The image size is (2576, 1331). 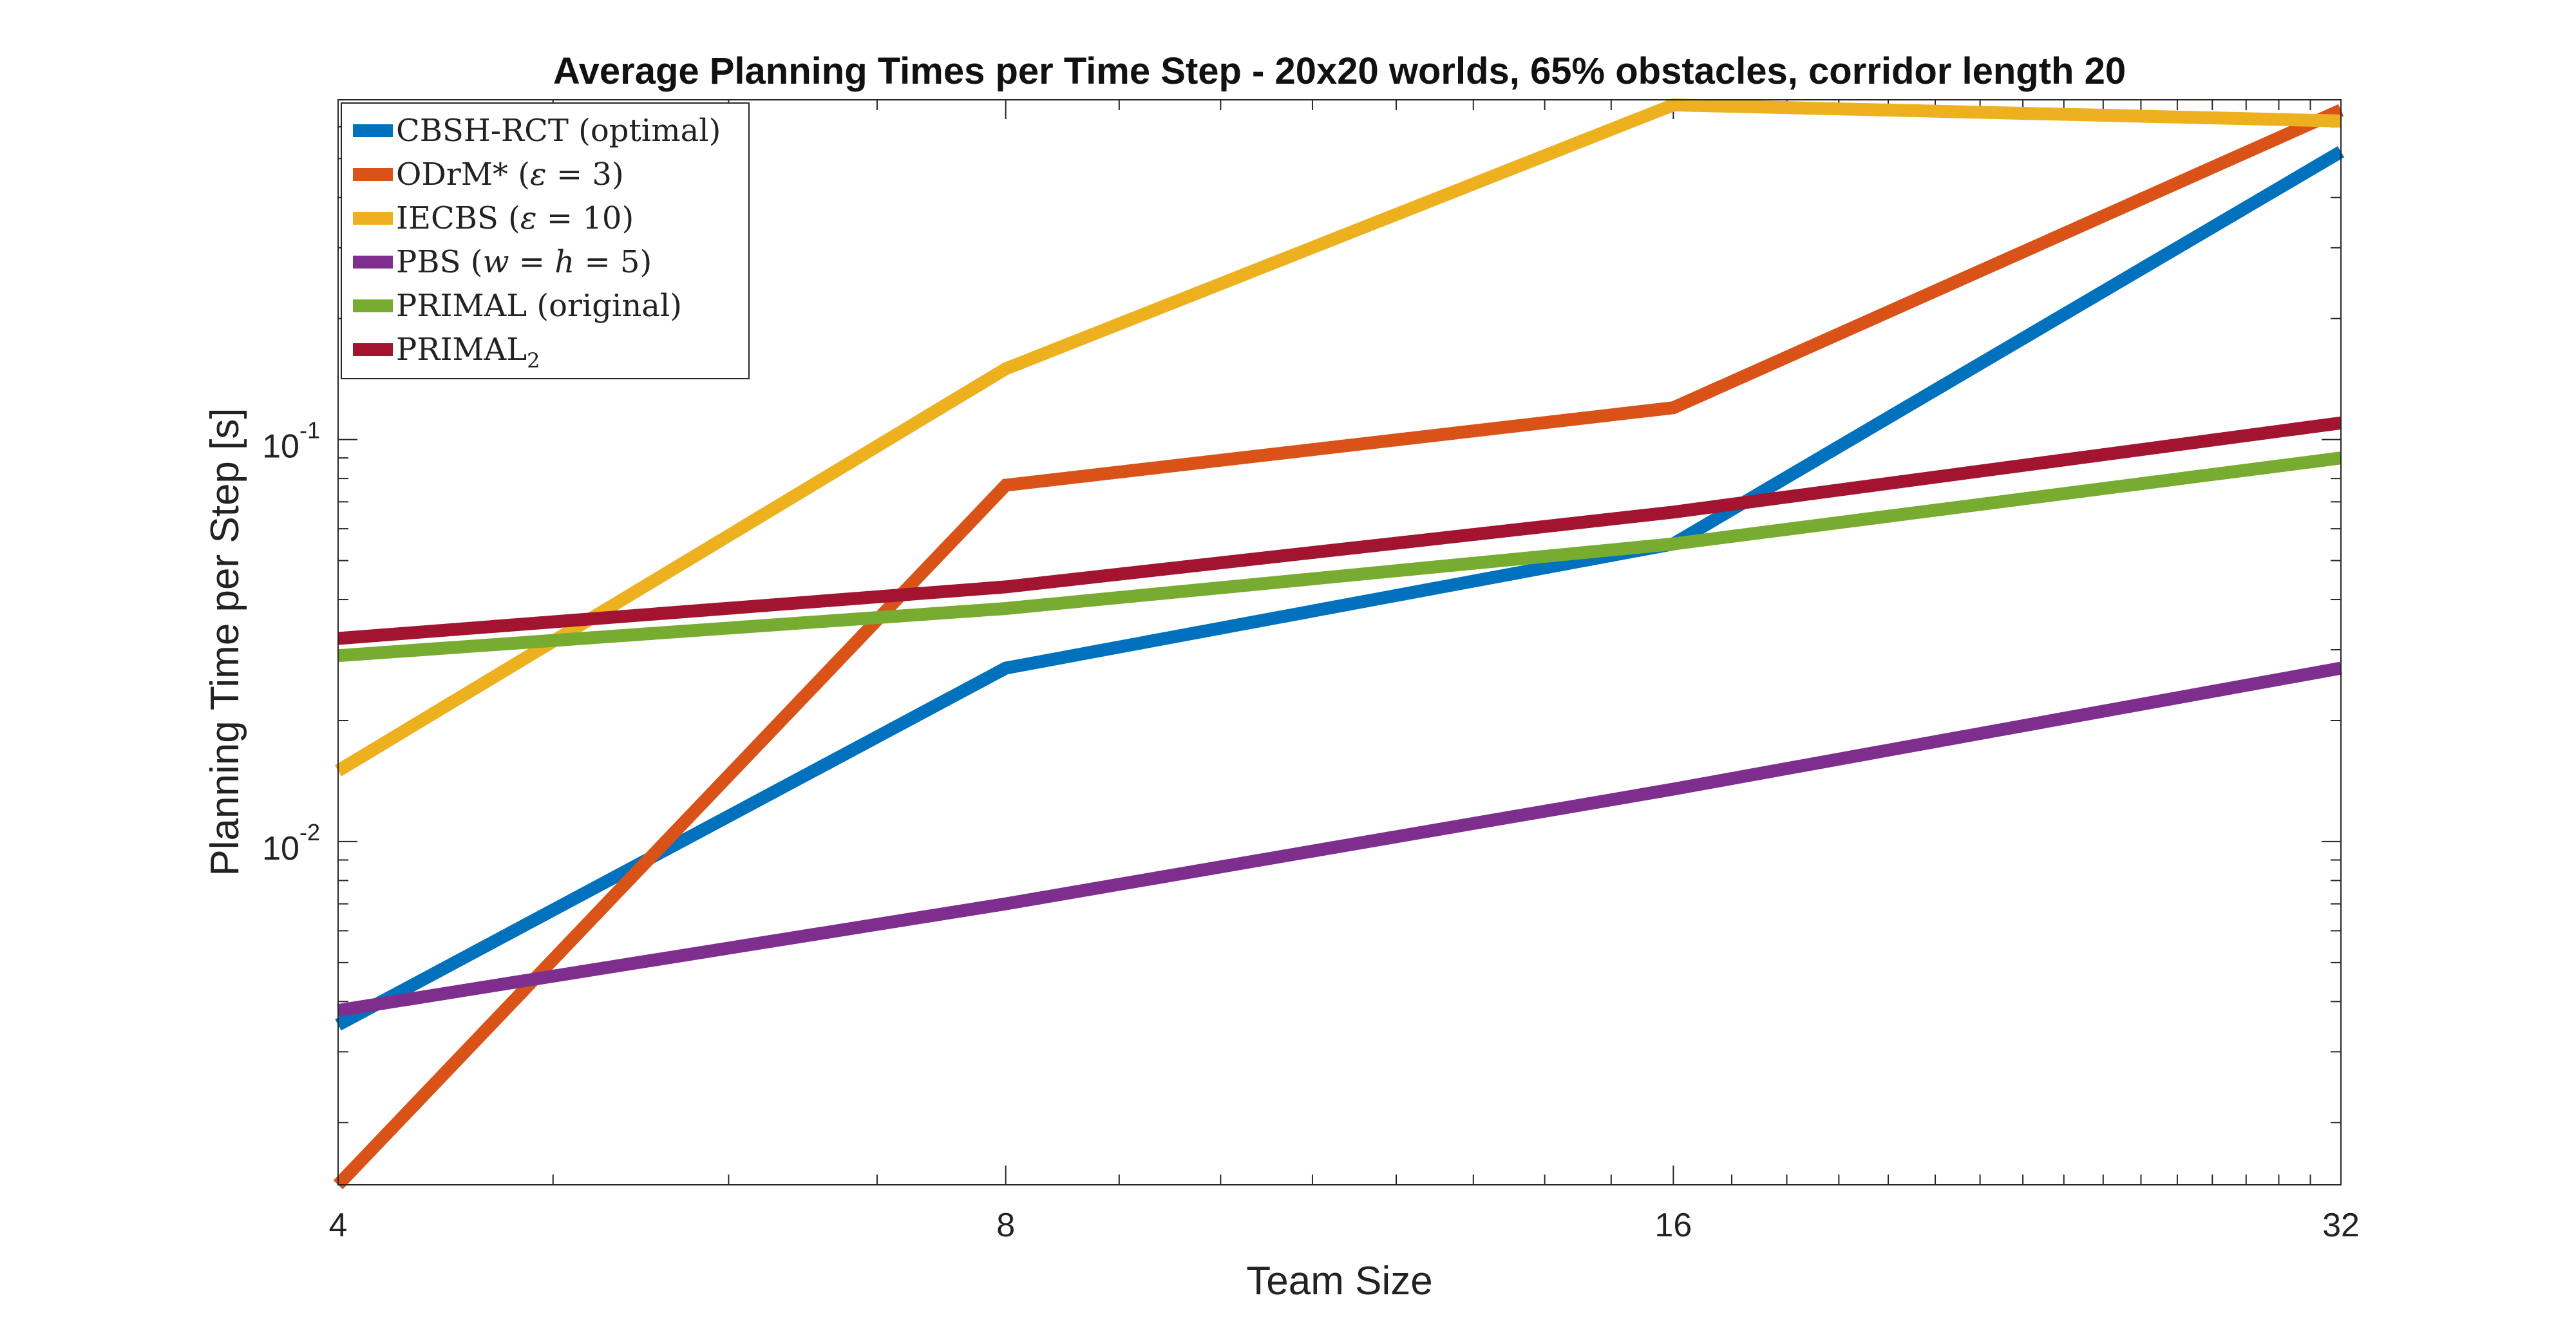 I want to click on x-tick-label: 16, so click(x=1673, y=1225).